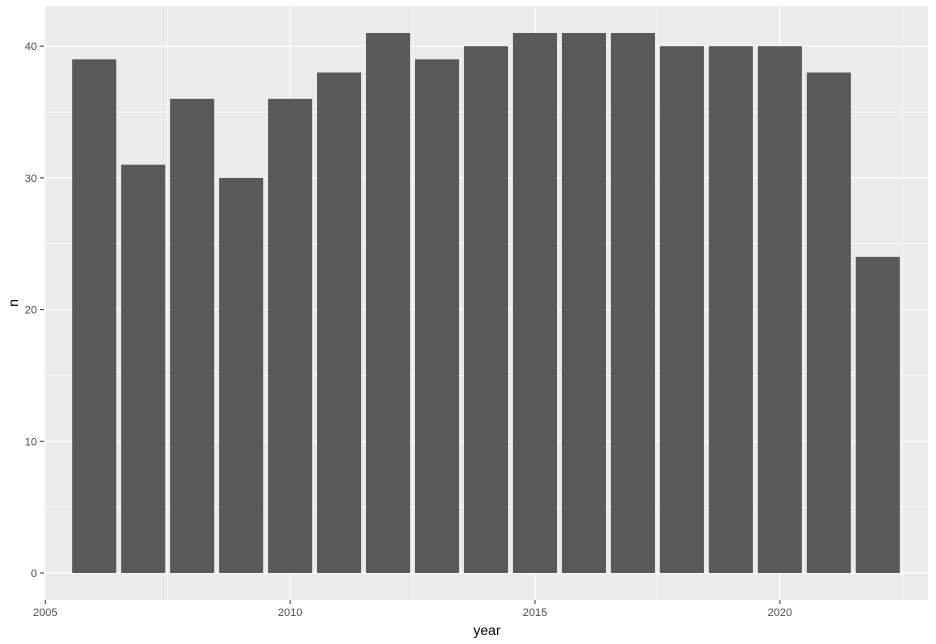 Image resolution: width=936 pixels, height=644 pixels. Describe the element at coordinates (31, 179) in the screenshot. I see `y-tick-label: 30` at that location.